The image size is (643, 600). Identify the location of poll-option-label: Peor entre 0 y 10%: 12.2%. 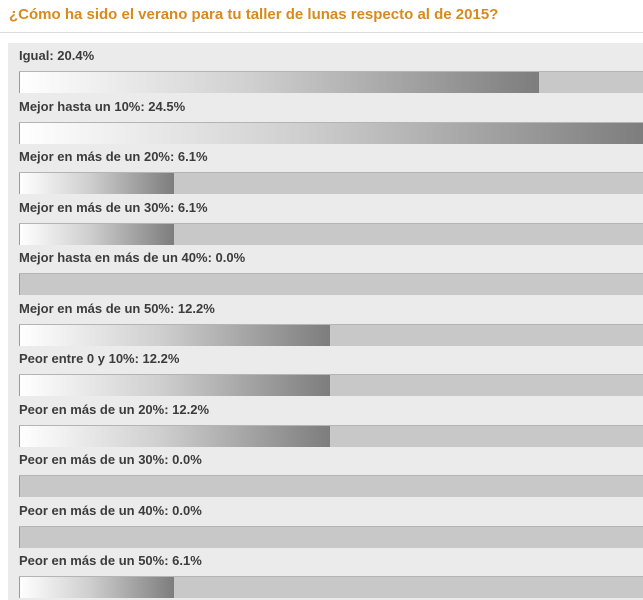
(99, 358).